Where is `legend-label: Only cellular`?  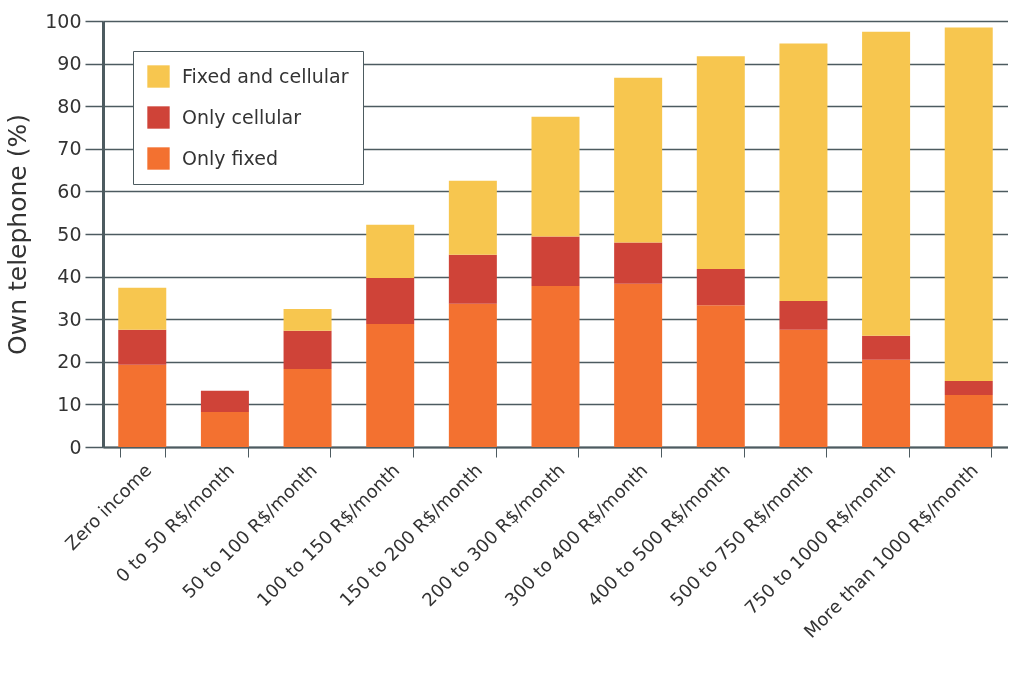
legend-label: Only cellular is located at coordinates (242, 116).